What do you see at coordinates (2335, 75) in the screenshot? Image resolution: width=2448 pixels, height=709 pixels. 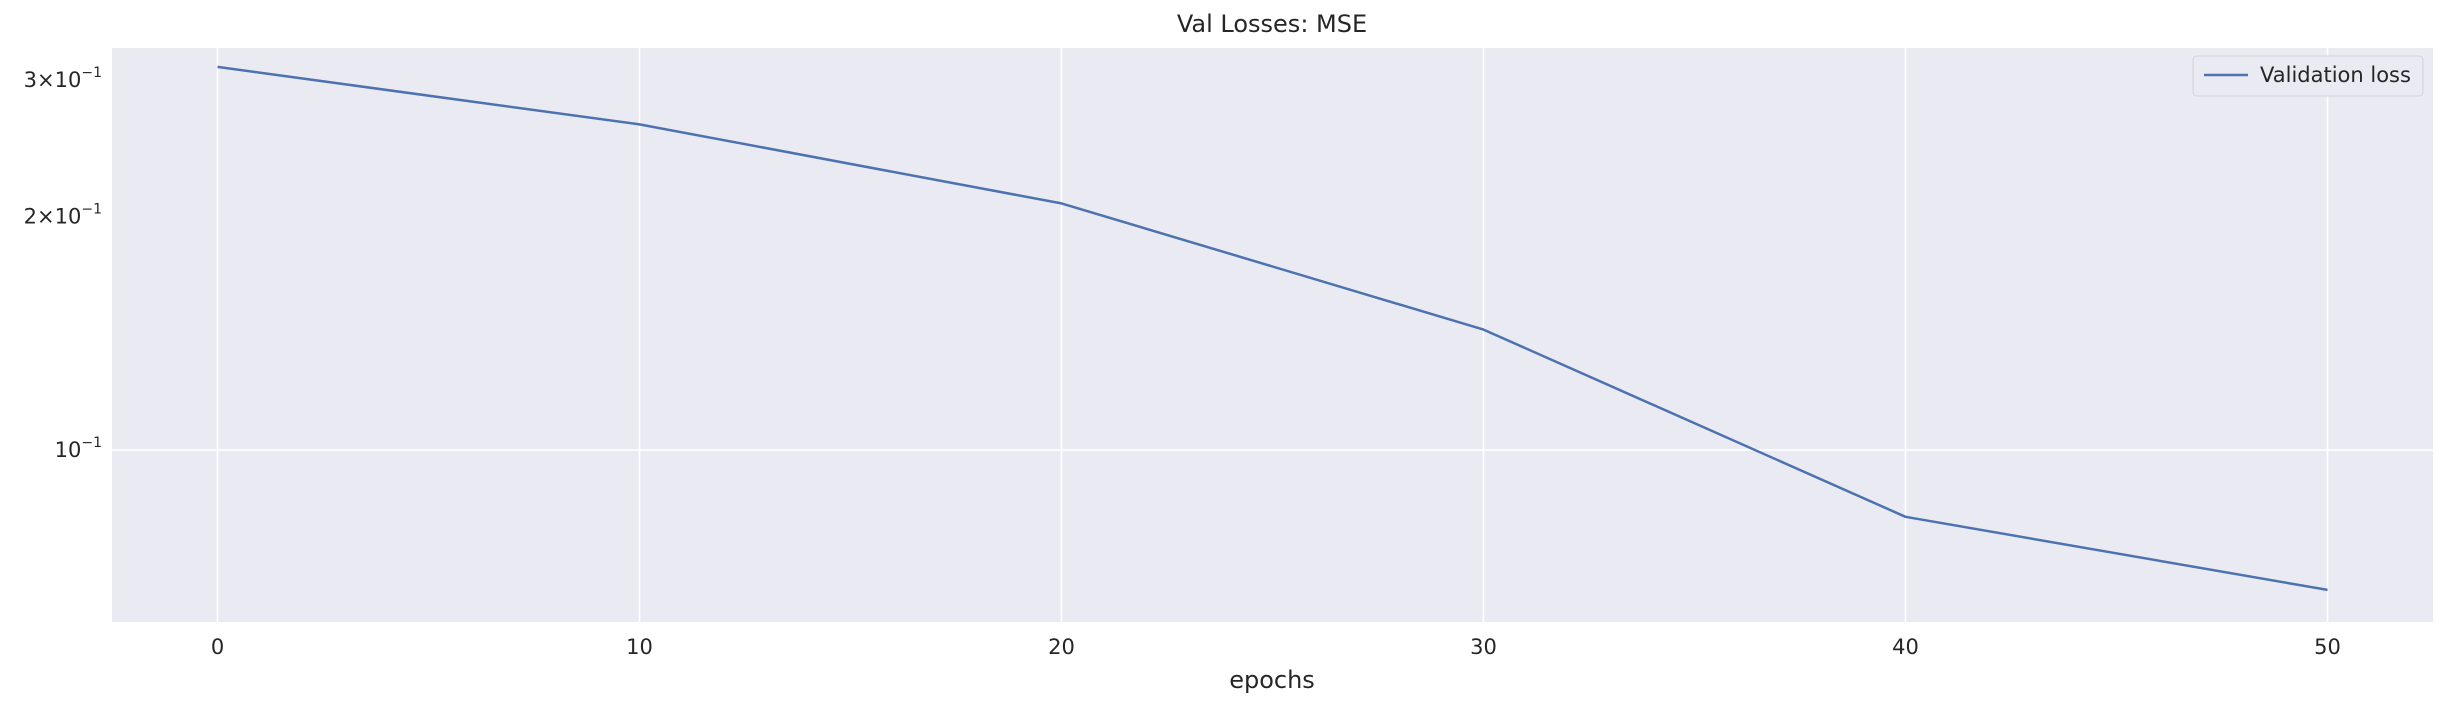 I see `legend-label-validation-loss: Validation loss` at bounding box center [2335, 75].